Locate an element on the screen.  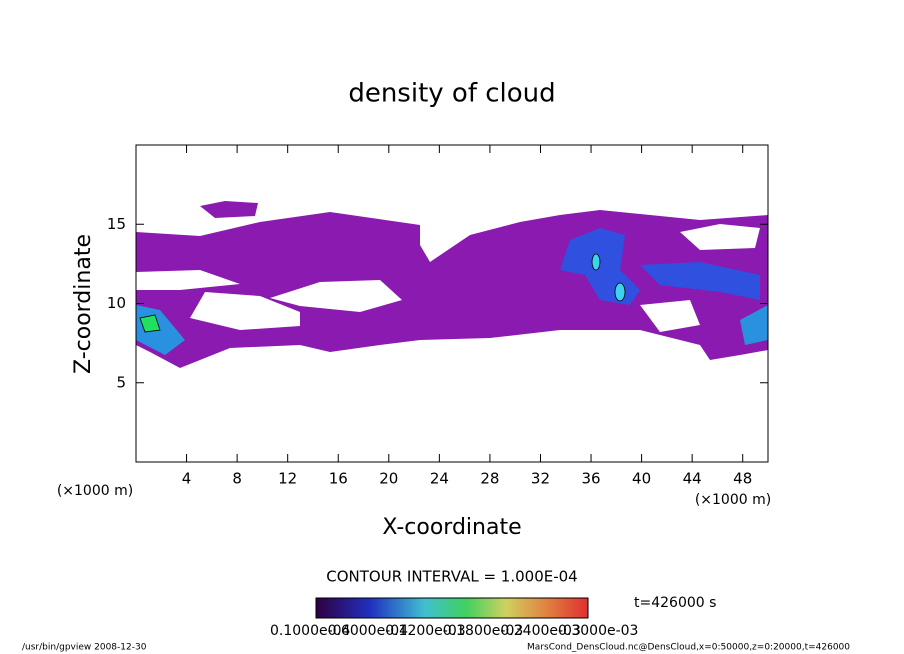
x-tick-label: 4 is located at coordinates (187, 479).